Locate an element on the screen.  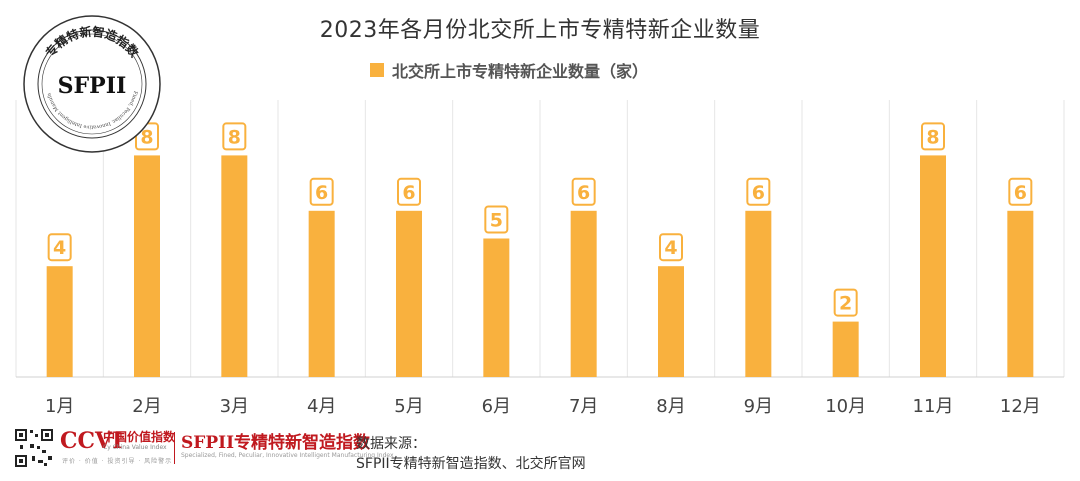
x-tick-label: 8月 is located at coordinates (670, 406).